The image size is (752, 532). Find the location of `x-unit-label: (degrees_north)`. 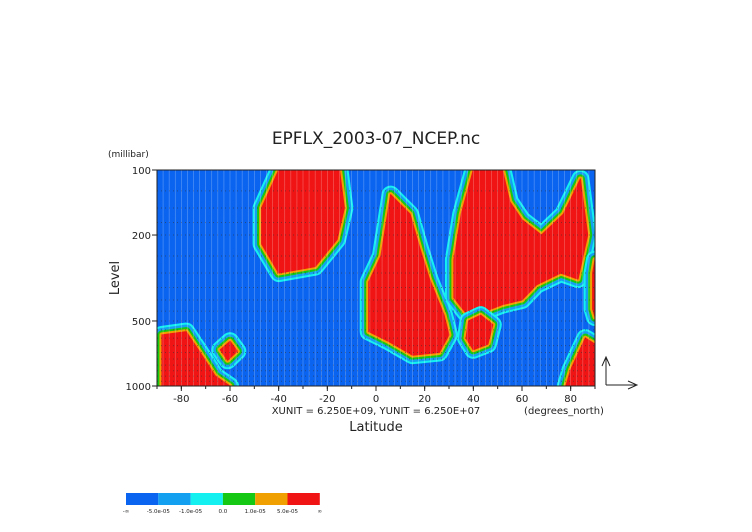

x-unit-label: (degrees_north) is located at coordinates (564, 411).